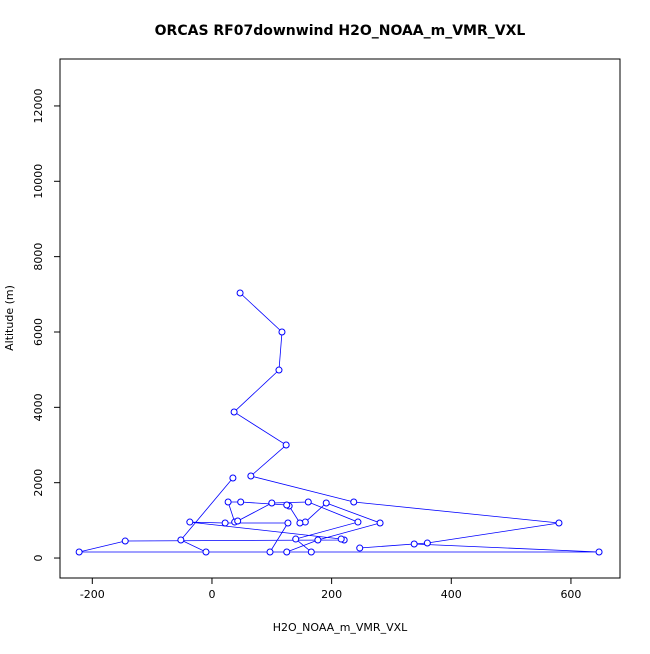 This screenshot has height=654, width=650. What do you see at coordinates (38, 558) in the screenshot?
I see `y-tick-label: 0` at bounding box center [38, 558].